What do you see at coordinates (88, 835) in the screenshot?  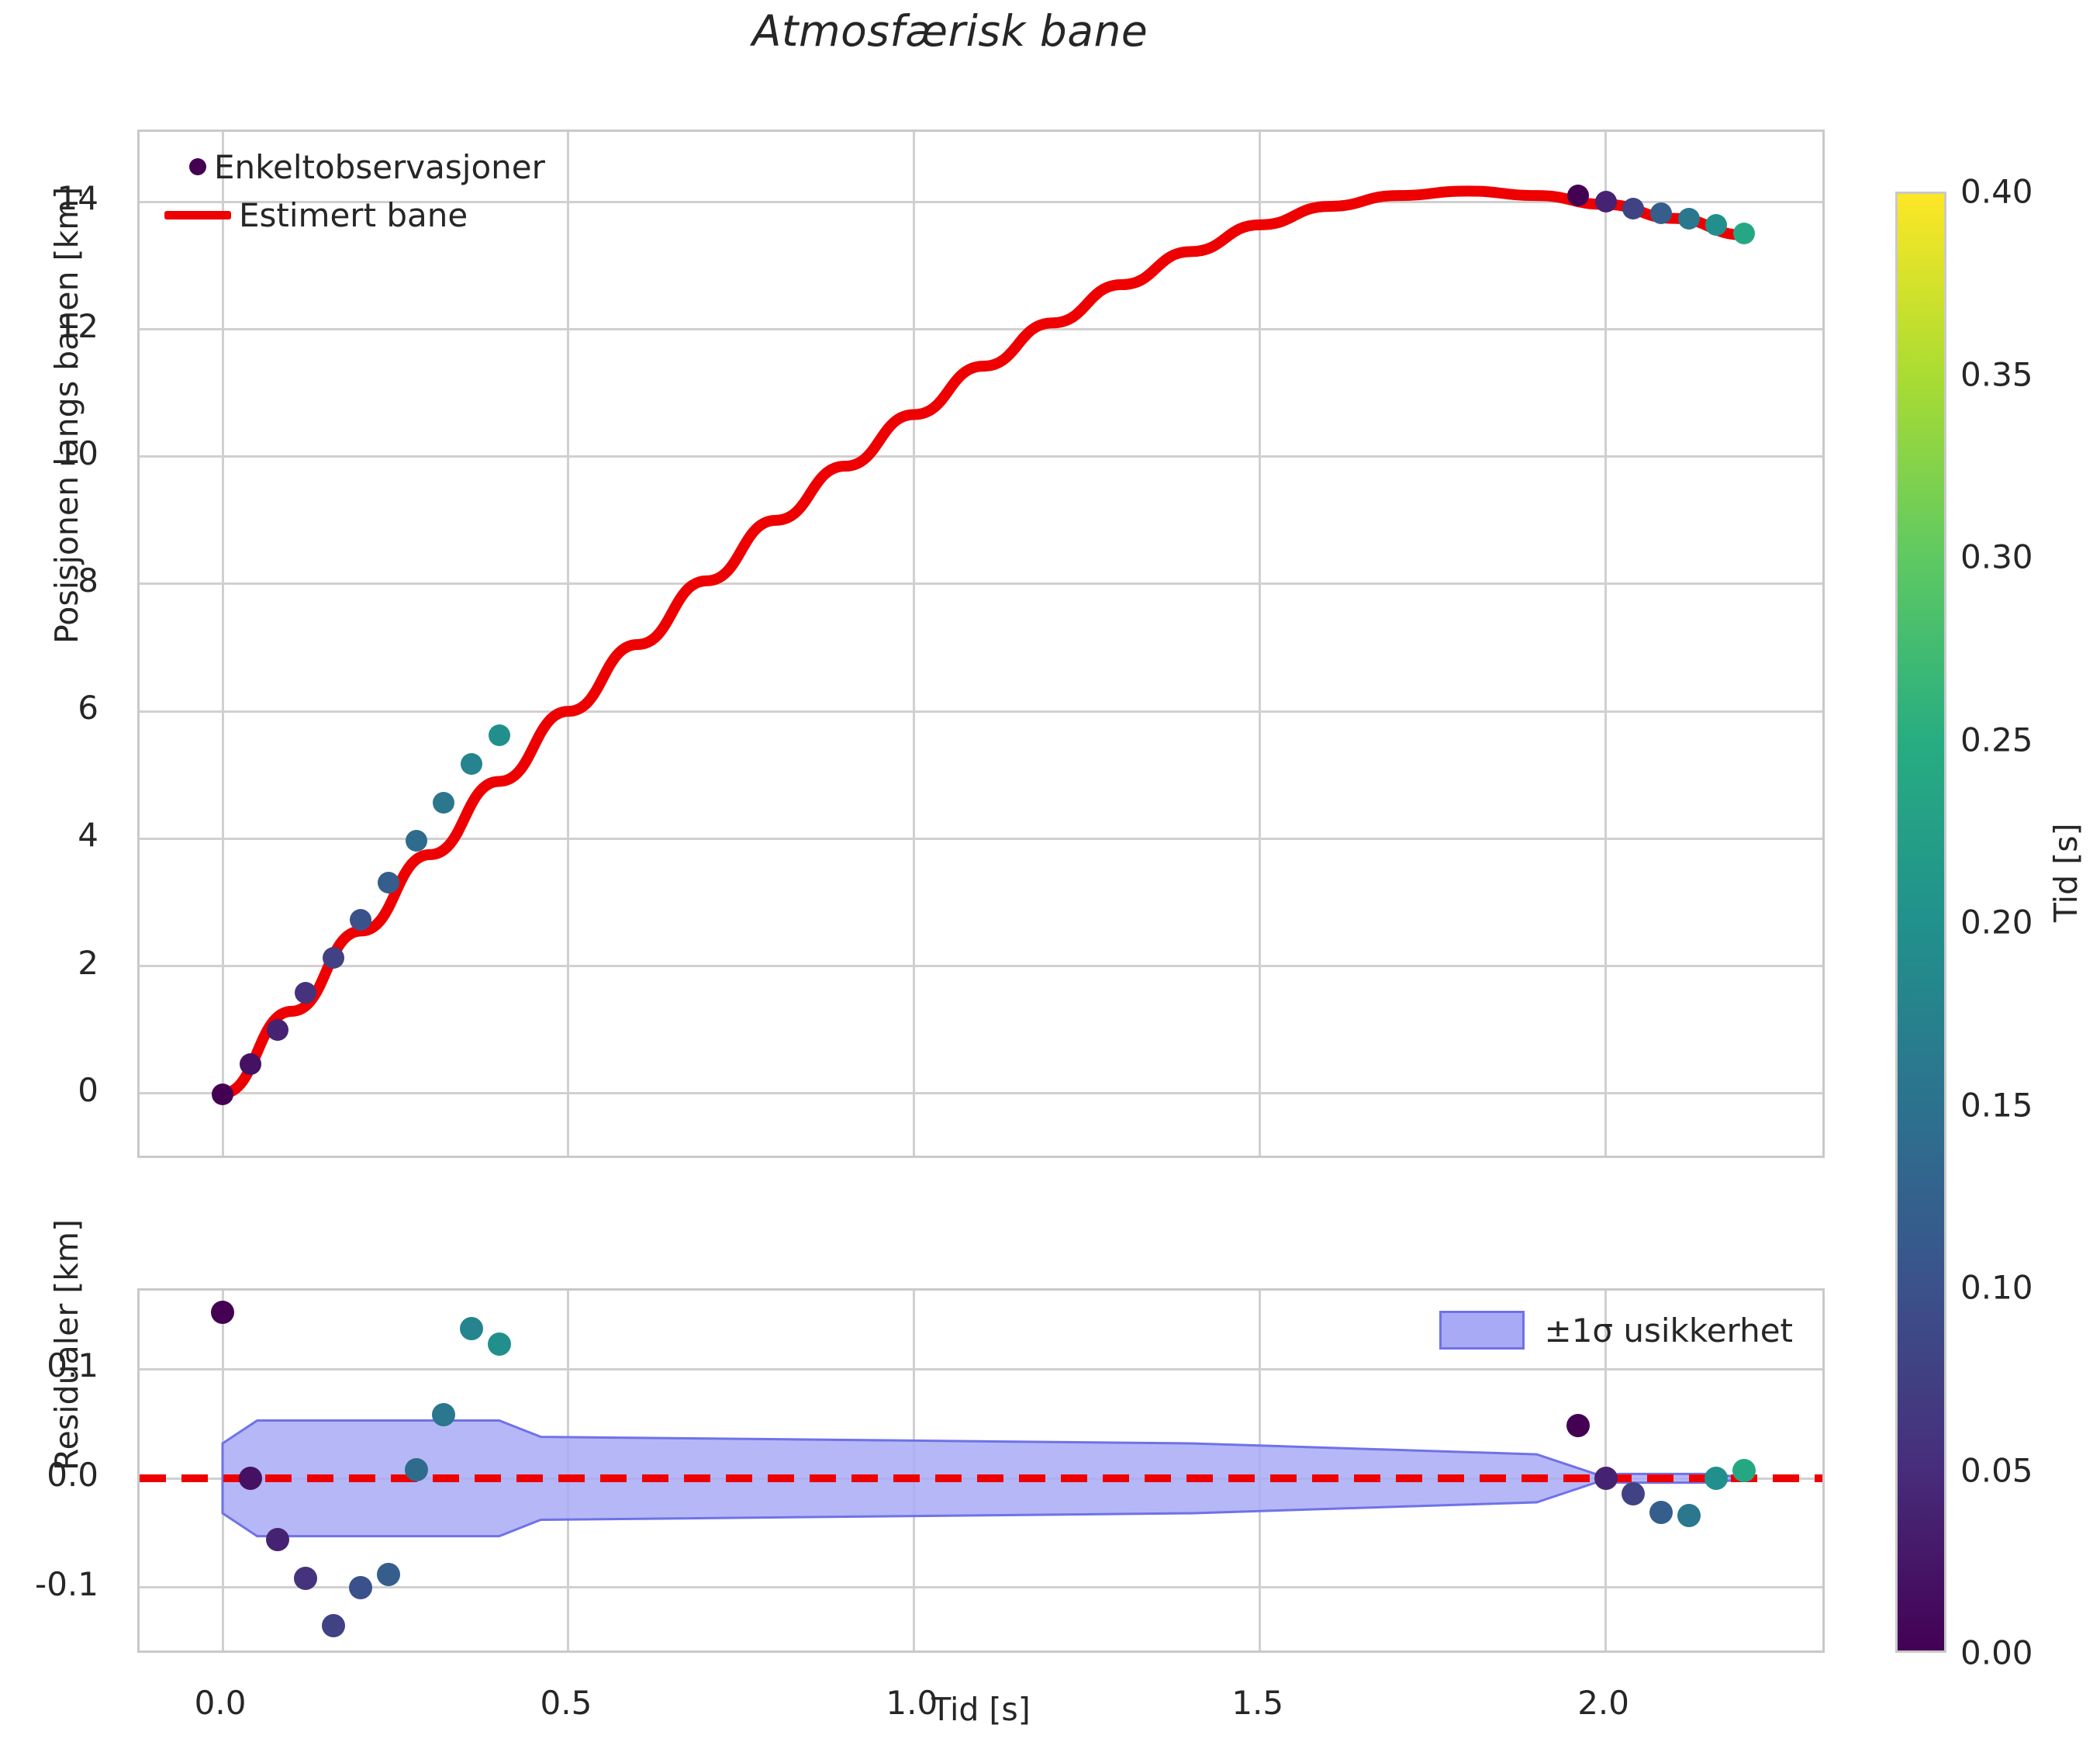 I see `y-tick-label-main: 4` at bounding box center [88, 835].